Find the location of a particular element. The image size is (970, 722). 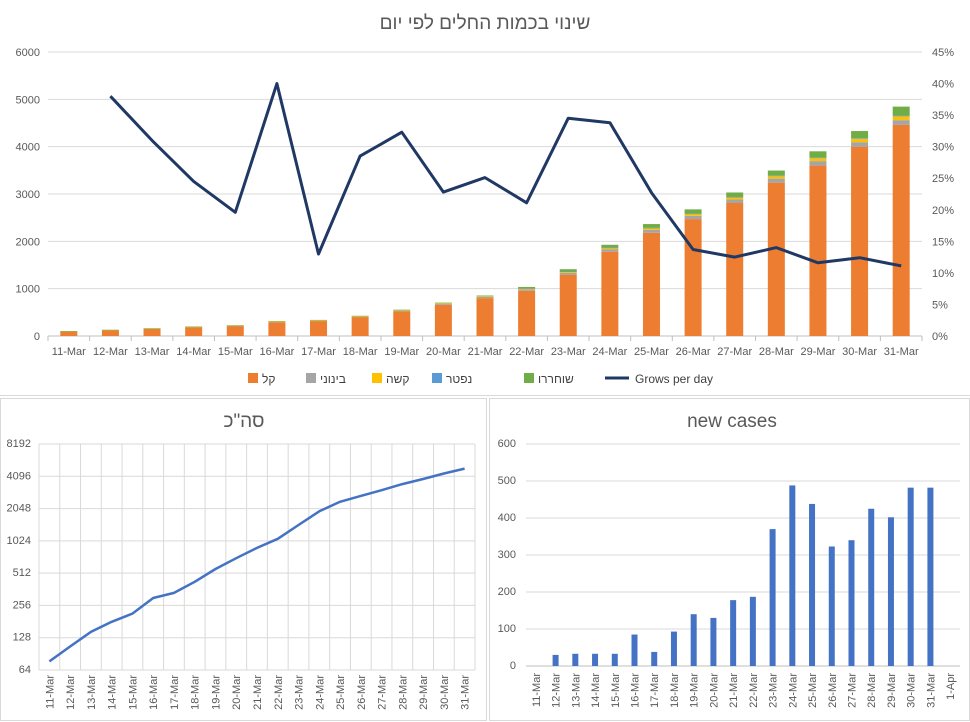

legend-label: בינוני is located at coordinates (333, 379).